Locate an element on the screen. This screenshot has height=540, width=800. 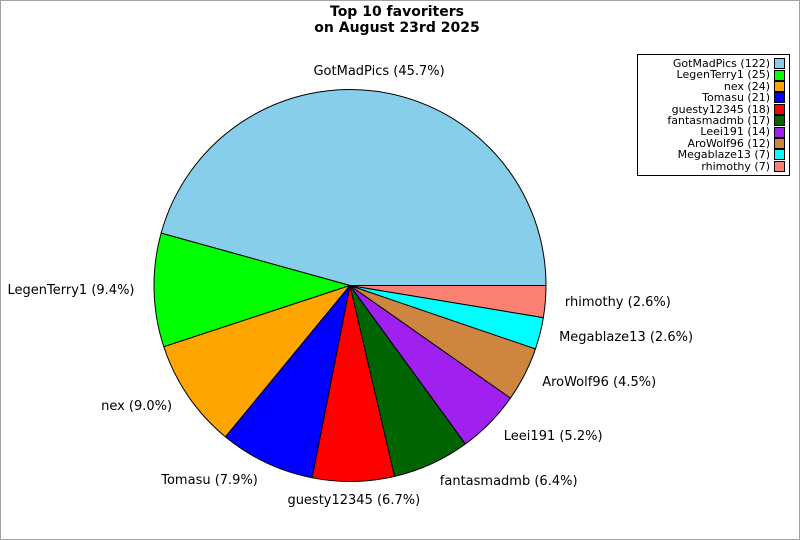
pie-slice-nex is located at coordinates (257, 361).